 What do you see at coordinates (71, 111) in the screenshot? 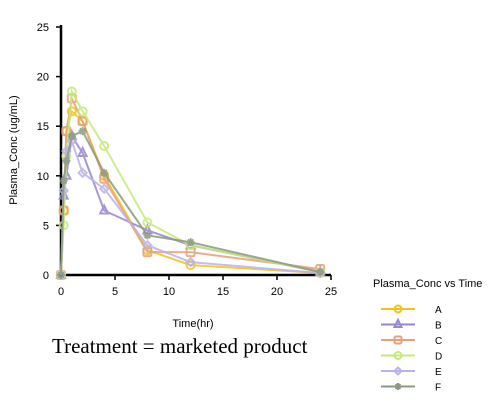
I see `data-point-A` at bounding box center [71, 111].